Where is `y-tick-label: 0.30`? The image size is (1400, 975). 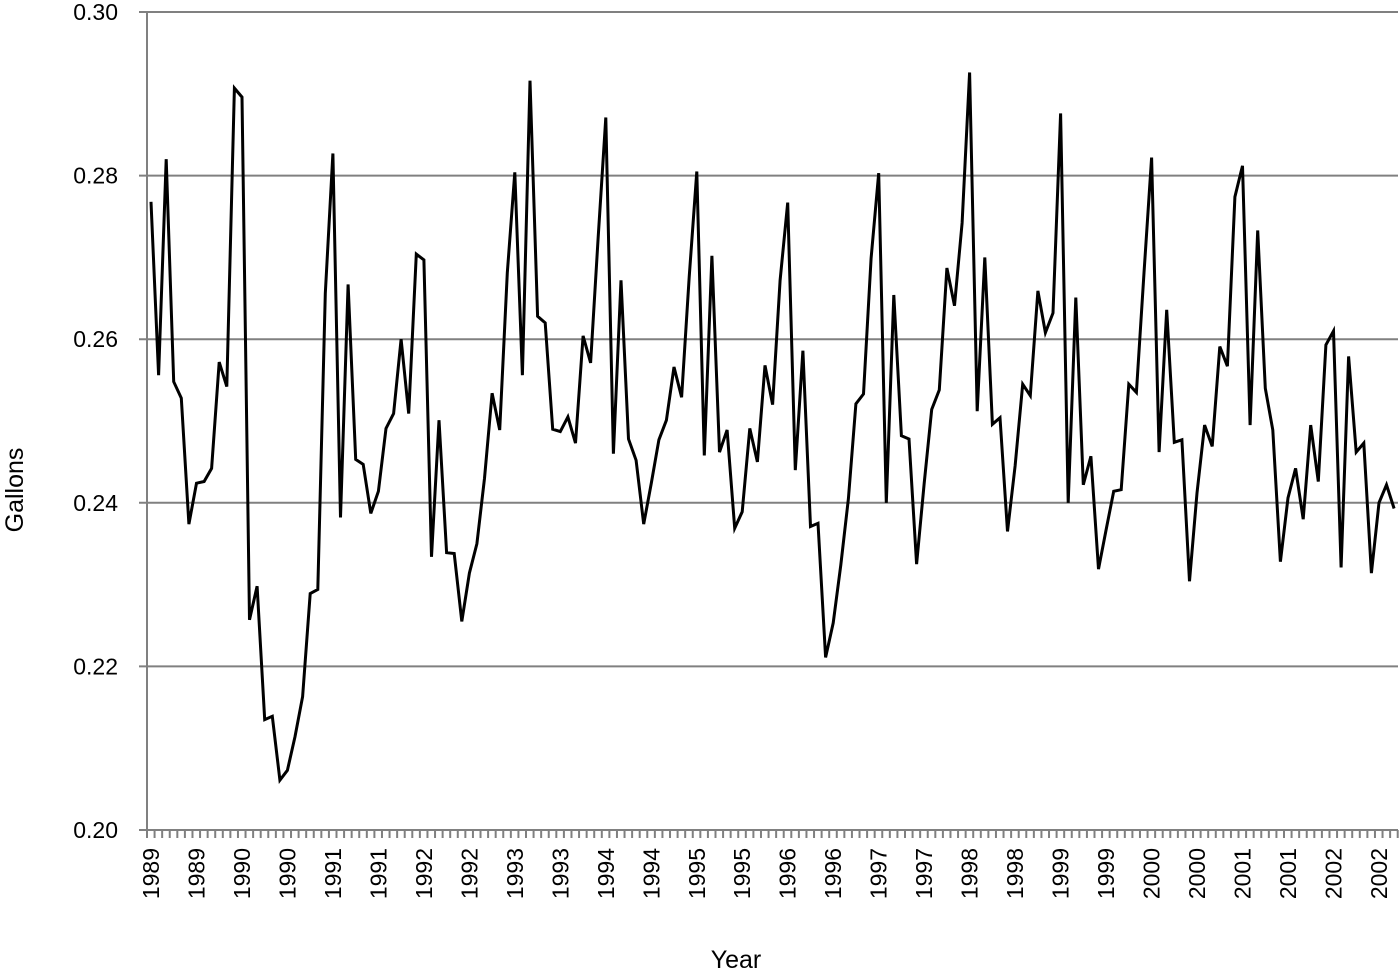
y-tick-label: 0.30 is located at coordinates (95, 12).